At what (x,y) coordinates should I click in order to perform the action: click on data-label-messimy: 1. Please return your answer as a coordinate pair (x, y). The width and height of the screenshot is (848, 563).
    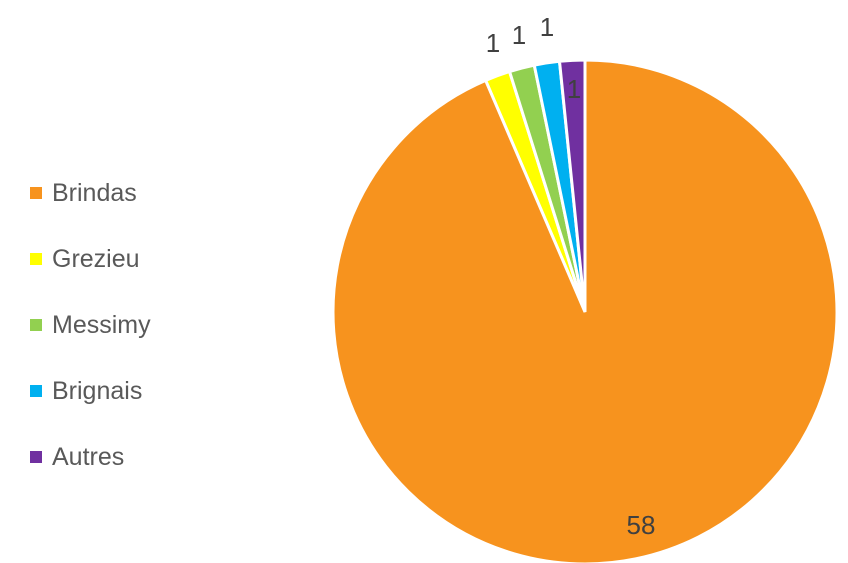
    Looking at the image, I should click on (519, 35).